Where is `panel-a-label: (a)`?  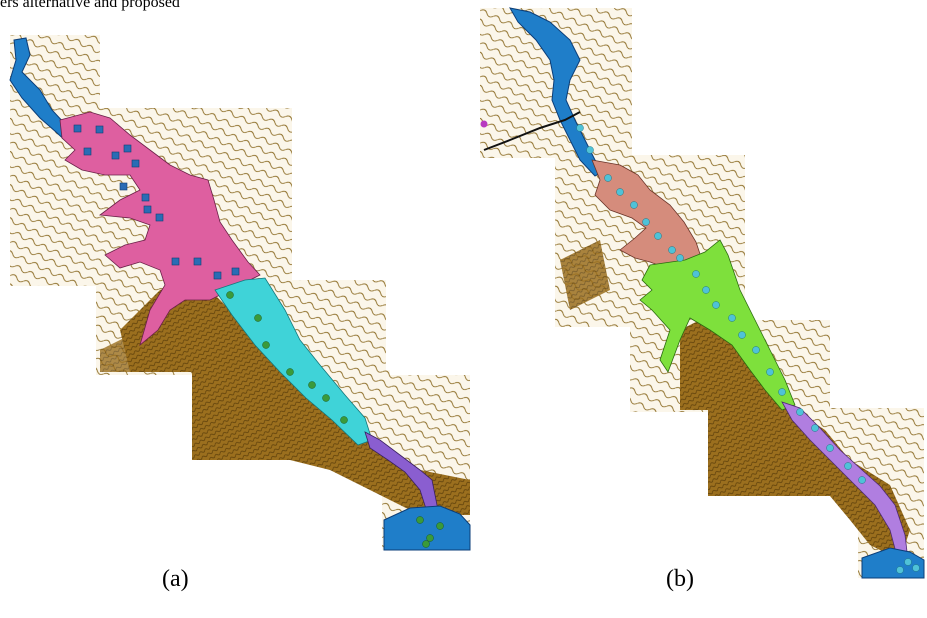 panel-a-label: (a) is located at coordinates (175, 579).